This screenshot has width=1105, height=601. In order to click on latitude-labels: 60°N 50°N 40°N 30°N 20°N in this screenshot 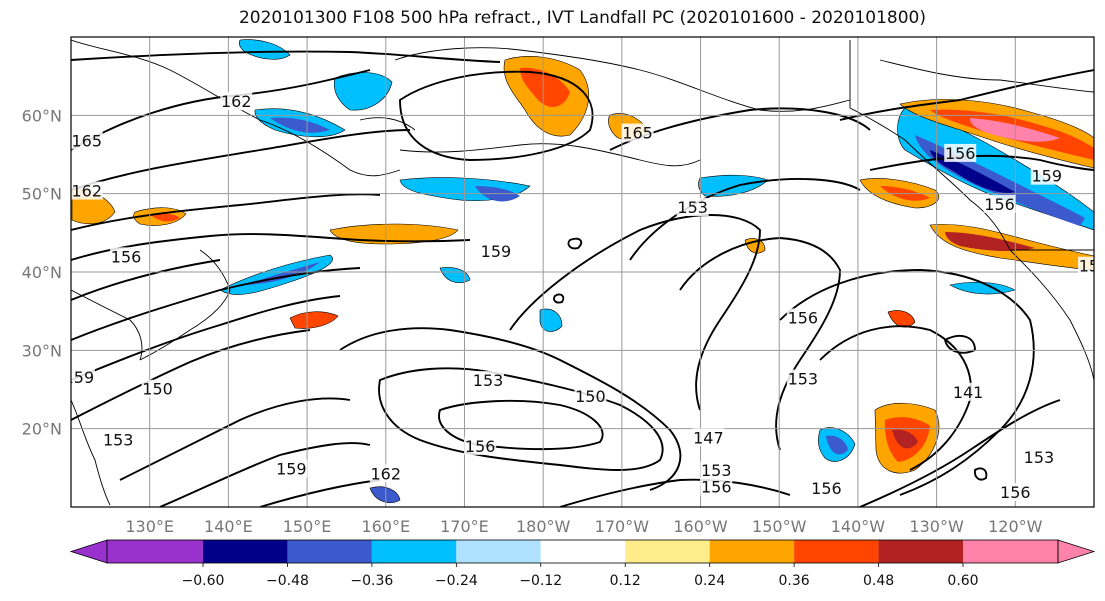, I will do `click(42, 272)`.